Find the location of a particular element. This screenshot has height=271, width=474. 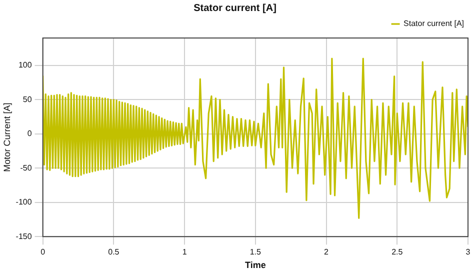

y-tick-label: -100 is located at coordinates (24, 202).